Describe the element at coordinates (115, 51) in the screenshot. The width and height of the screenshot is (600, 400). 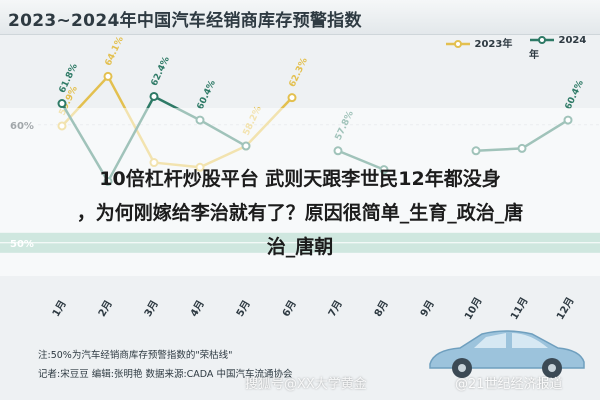
I see `data-label: 64.1%` at that location.